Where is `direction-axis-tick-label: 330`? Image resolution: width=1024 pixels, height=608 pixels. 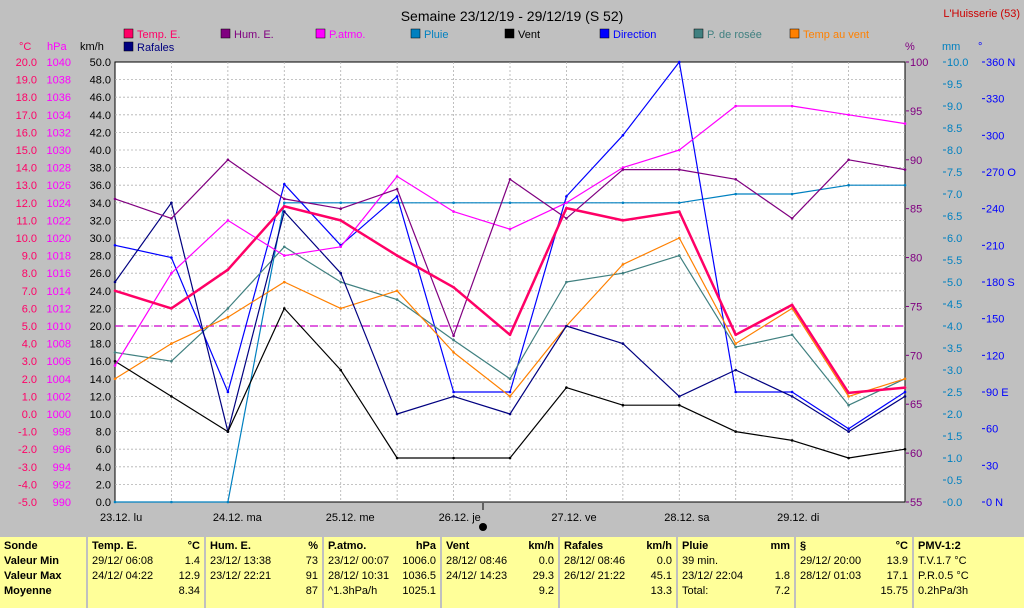 direction-axis-tick-label: 330 is located at coordinates (995, 100).